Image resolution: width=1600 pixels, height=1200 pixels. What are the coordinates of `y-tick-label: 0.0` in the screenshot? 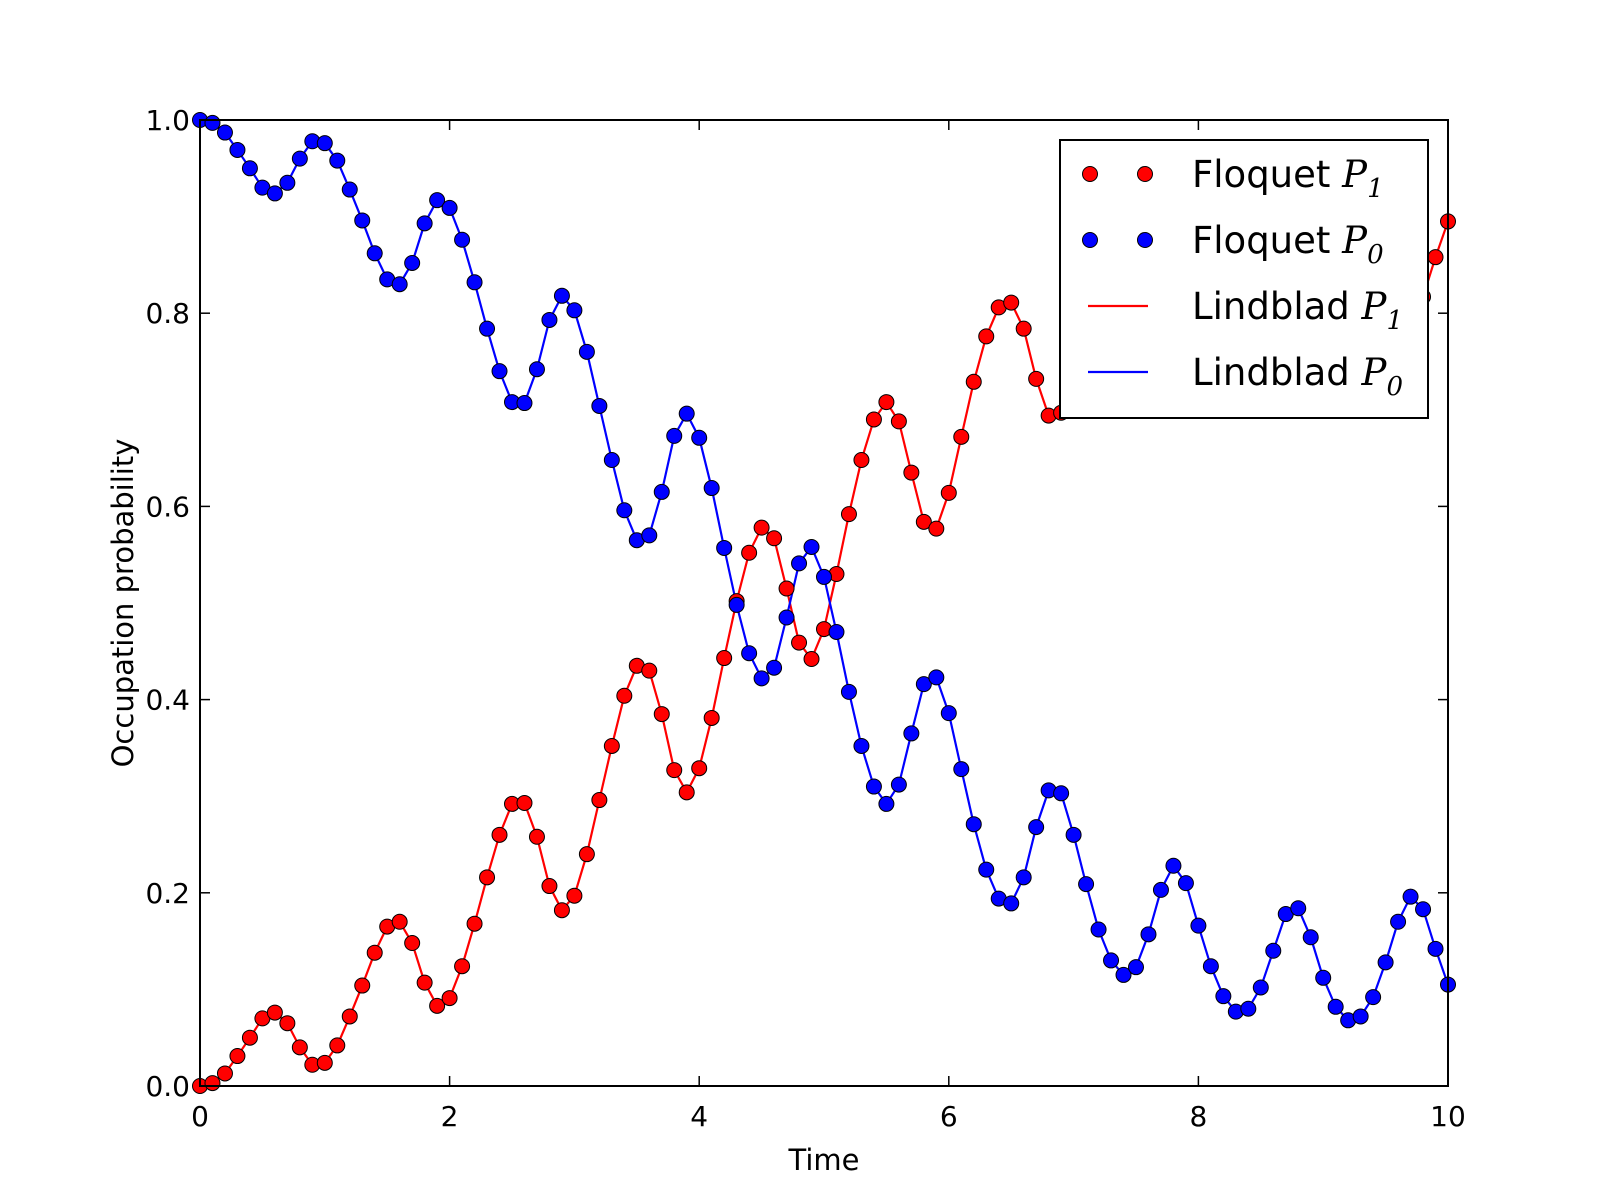 It's located at (167, 1086).